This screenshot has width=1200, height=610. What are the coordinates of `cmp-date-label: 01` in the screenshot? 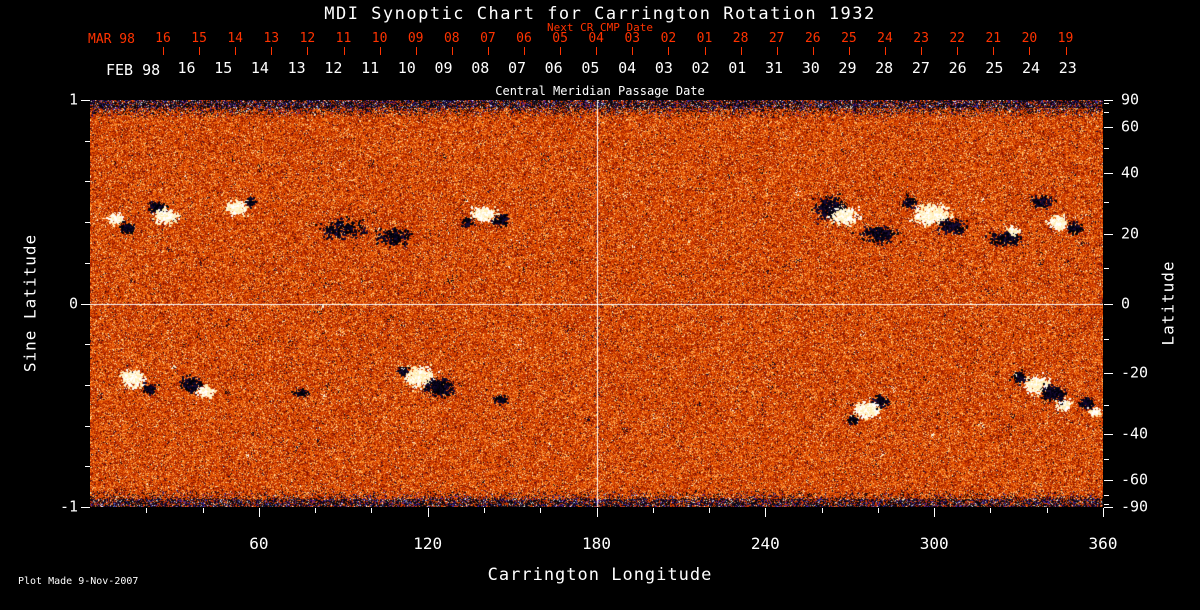 It's located at (737, 68).